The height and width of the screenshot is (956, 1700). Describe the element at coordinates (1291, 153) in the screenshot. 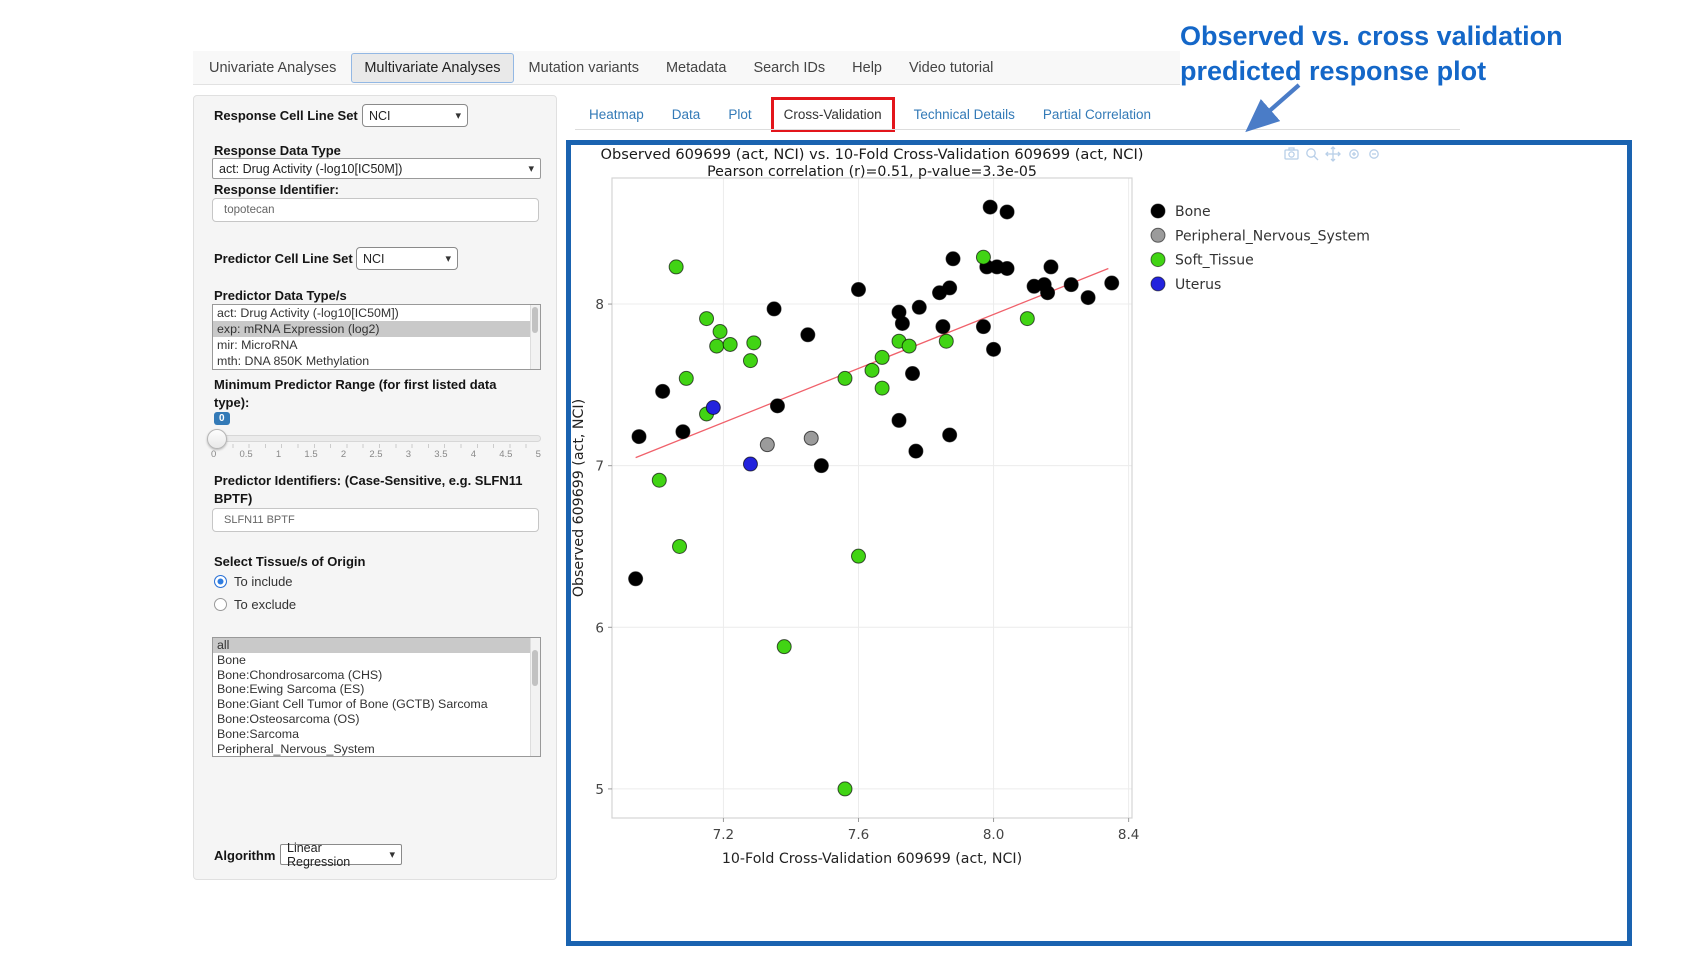

I see `camera-icon` at that location.